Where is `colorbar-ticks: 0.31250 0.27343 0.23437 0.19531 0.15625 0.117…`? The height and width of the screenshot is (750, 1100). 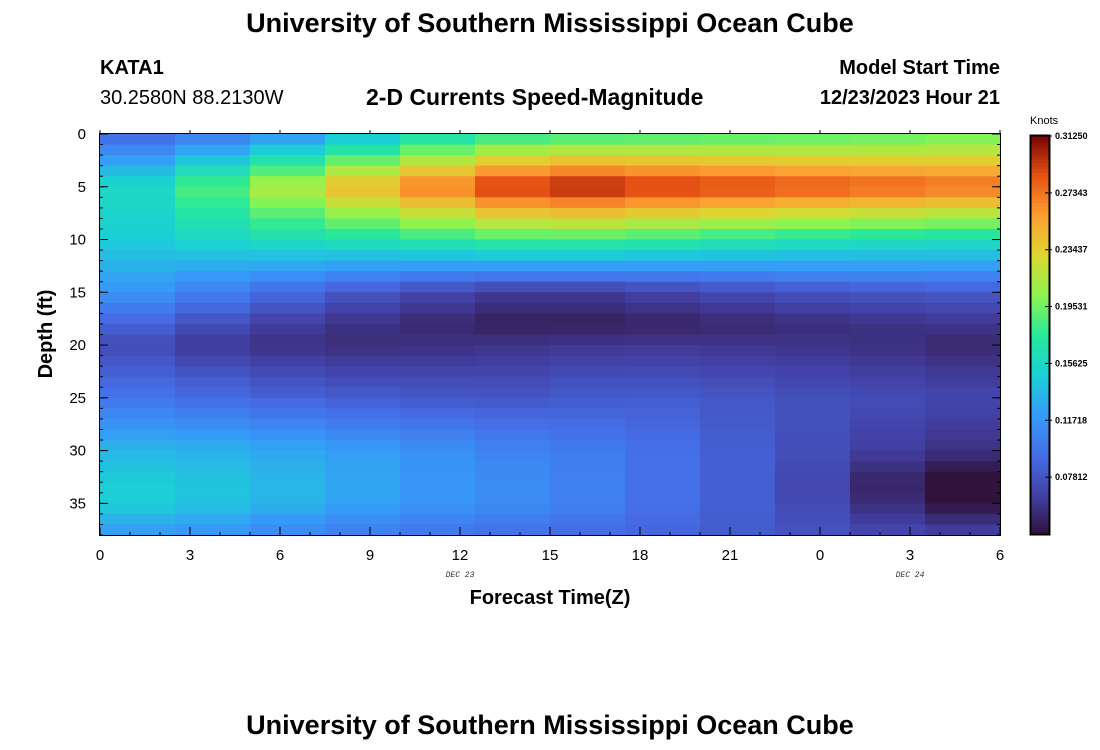 colorbar-ticks: 0.31250 0.27343 0.23437 0.19531 0.15625 0.117… is located at coordinates (1066, 306).